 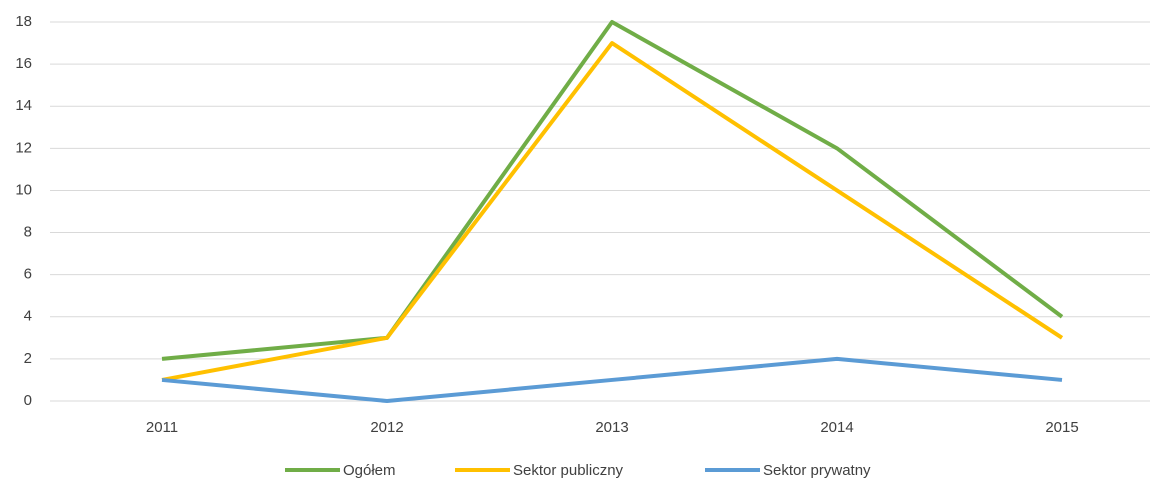 What do you see at coordinates (369, 470) in the screenshot?
I see `legend-label: Ogółem` at bounding box center [369, 470].